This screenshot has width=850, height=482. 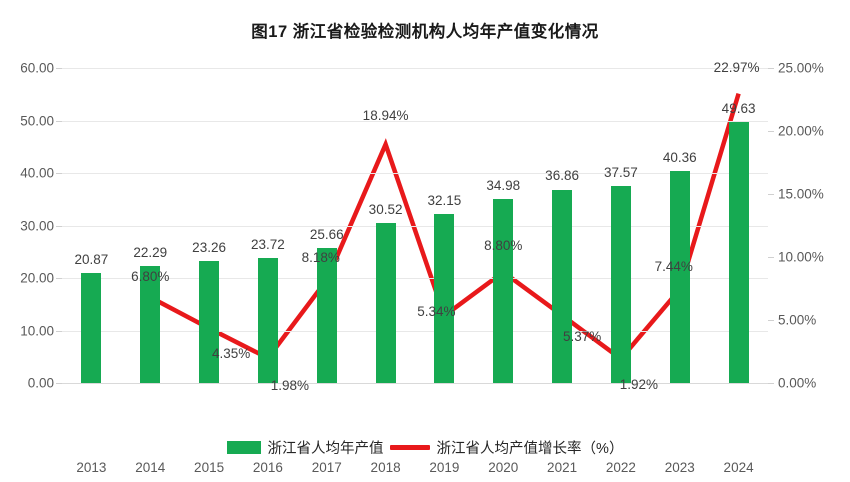 What do you see at coordinates (231, 354) in the screenshot?
I see `growth-rate-label-2015: 4.35%` at bounding box center [231, 354].